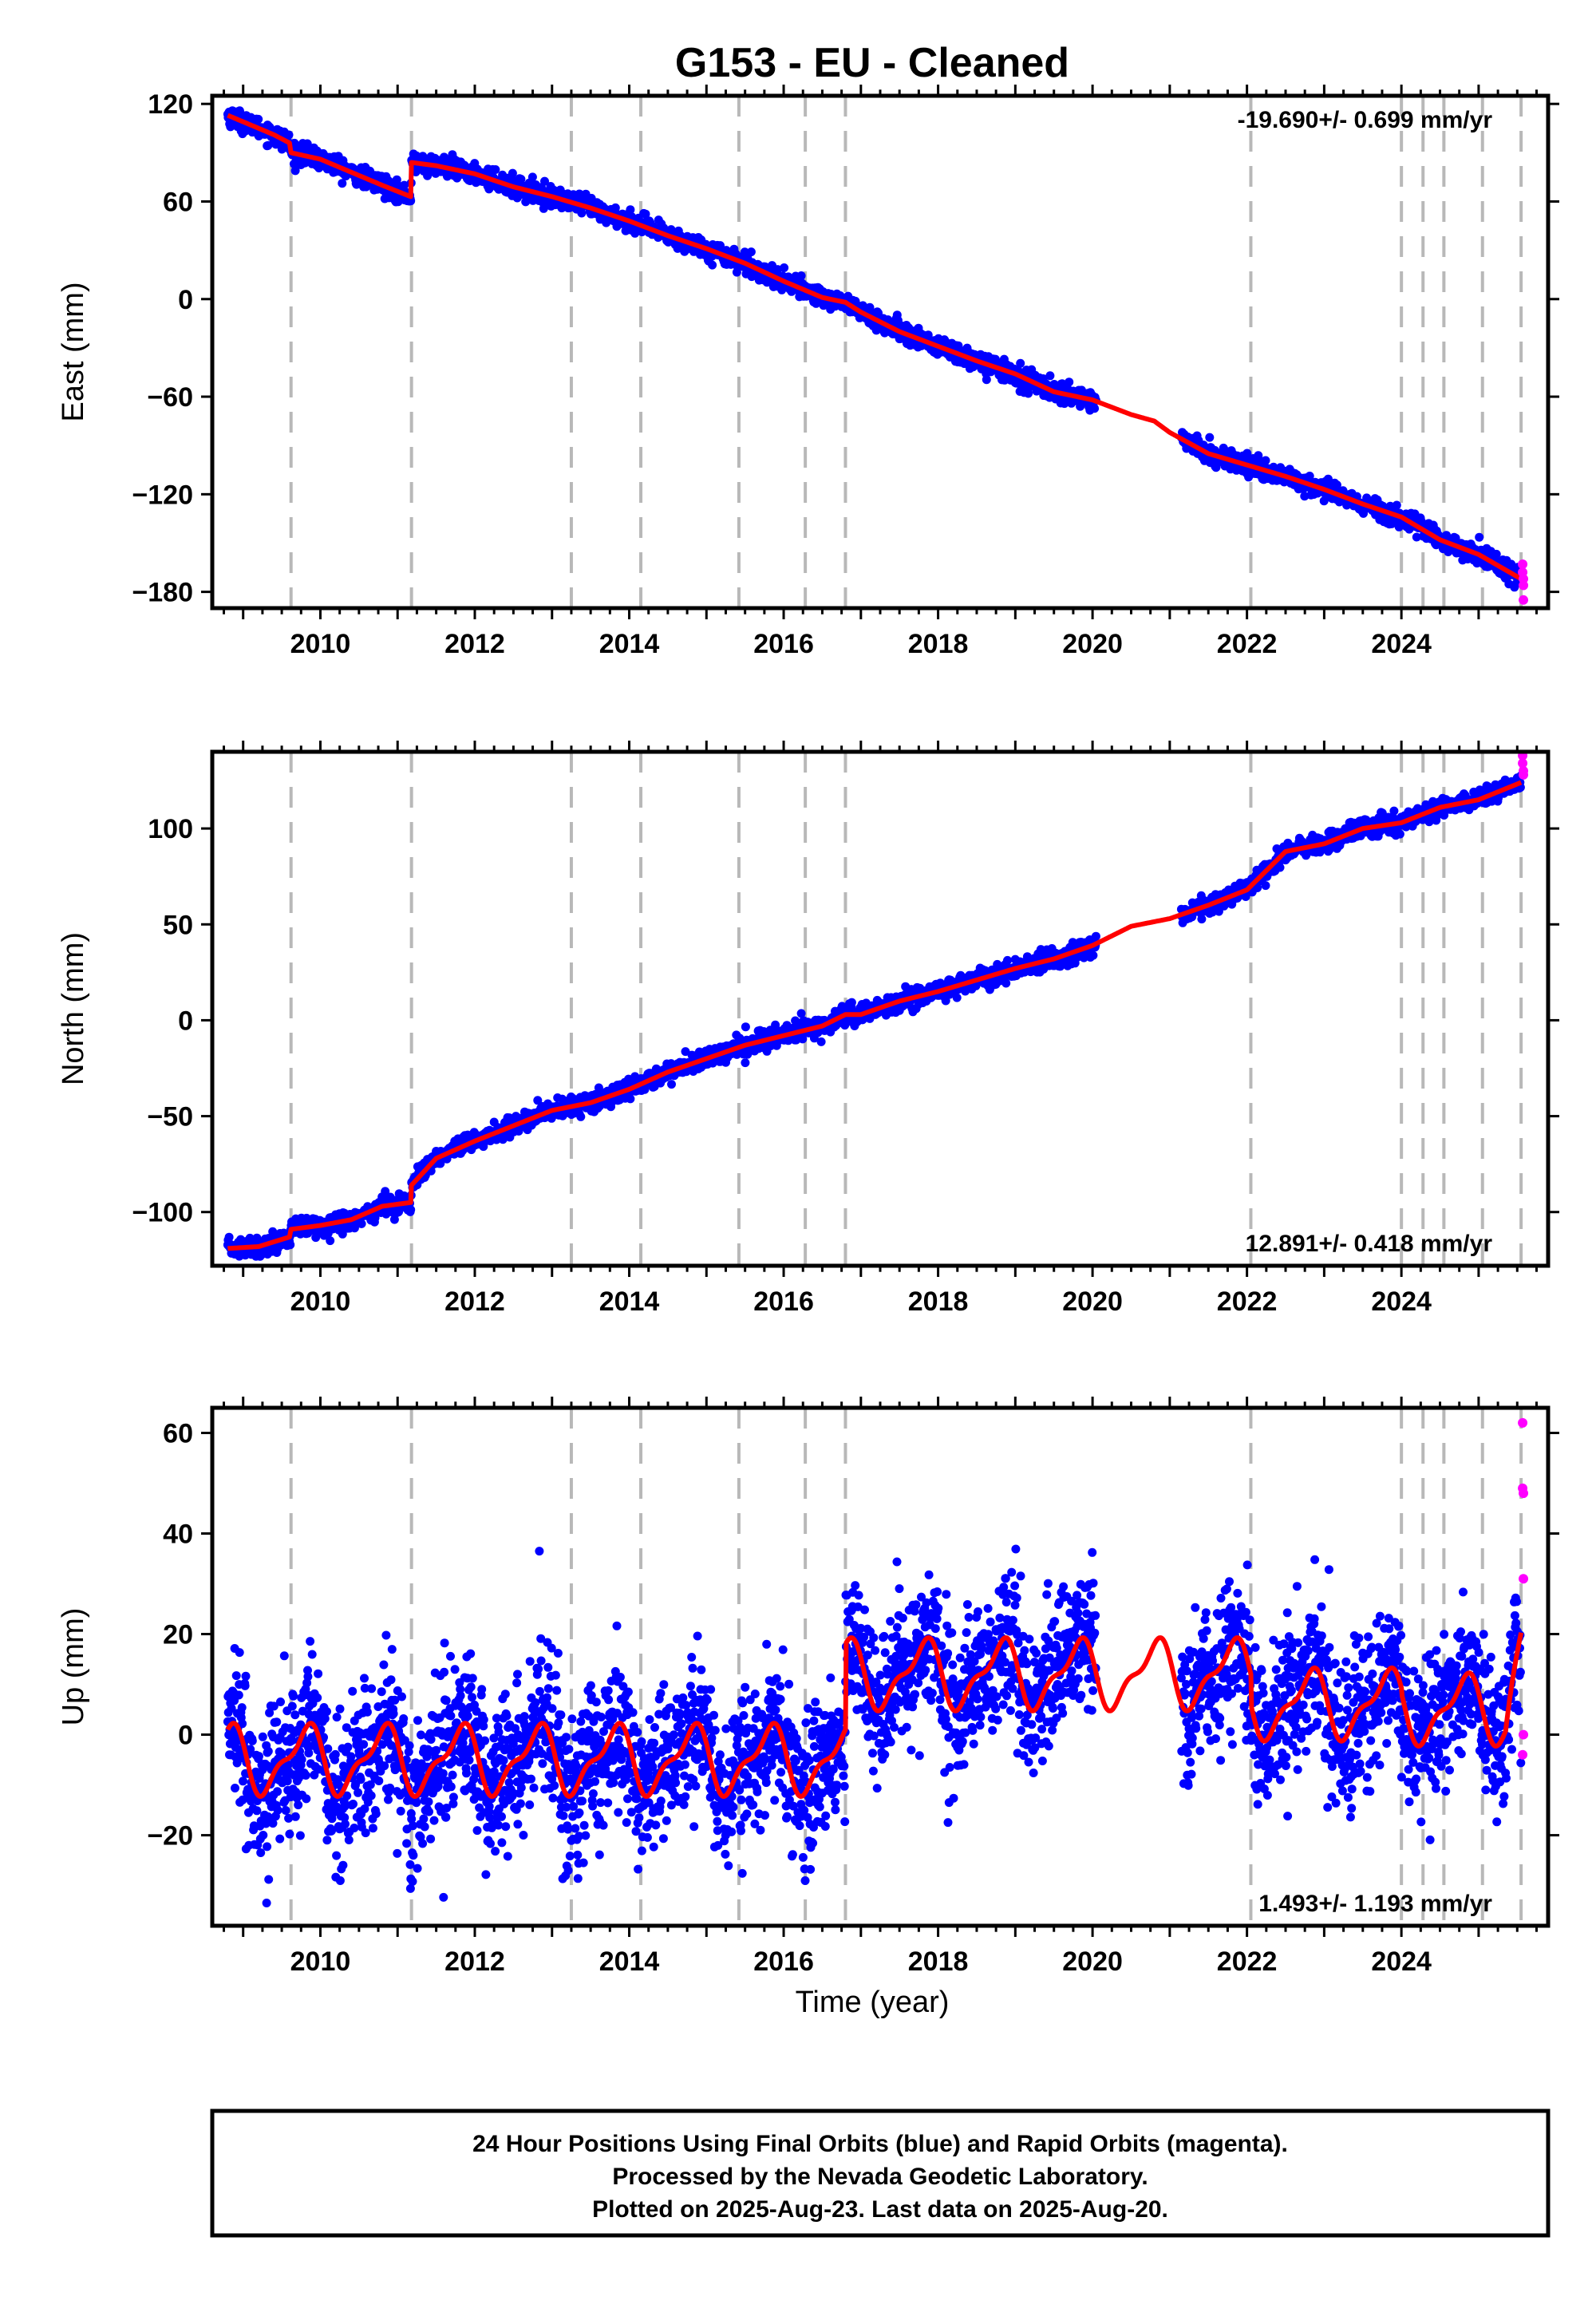 This screenshot has height=2316, width=1596. What do you see at coordinates (178, 202) in the screenshot?
I see `y-tick-label: 60` at bounding box center [178, 202].